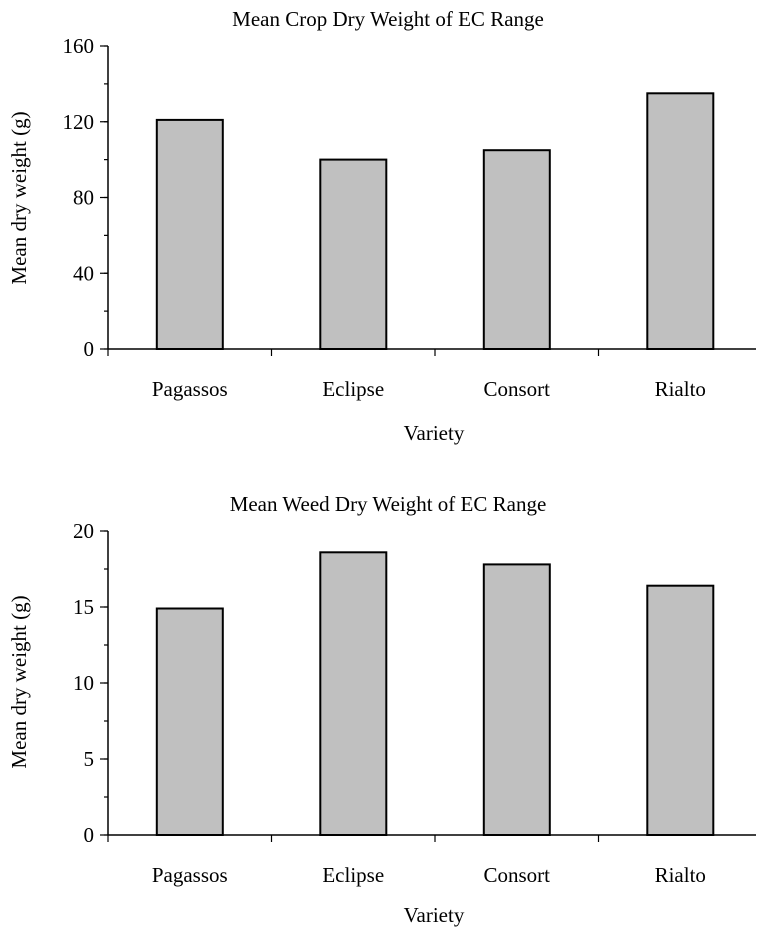 The height and width of the screenshot is (930, 758). What do you see at coordinates (83, 607) in the screenshot?
I see `y-tick-label: 15` at bounding box center [83, 607].